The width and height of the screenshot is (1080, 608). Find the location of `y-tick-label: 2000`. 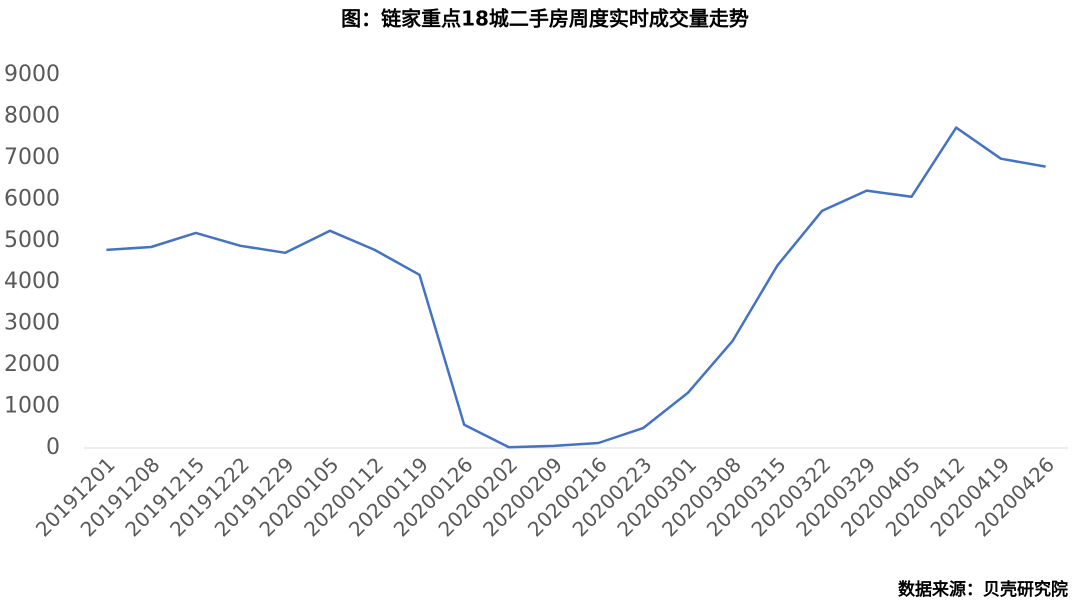

y-tick-label: 2000 is located at coordinates (32, 364).